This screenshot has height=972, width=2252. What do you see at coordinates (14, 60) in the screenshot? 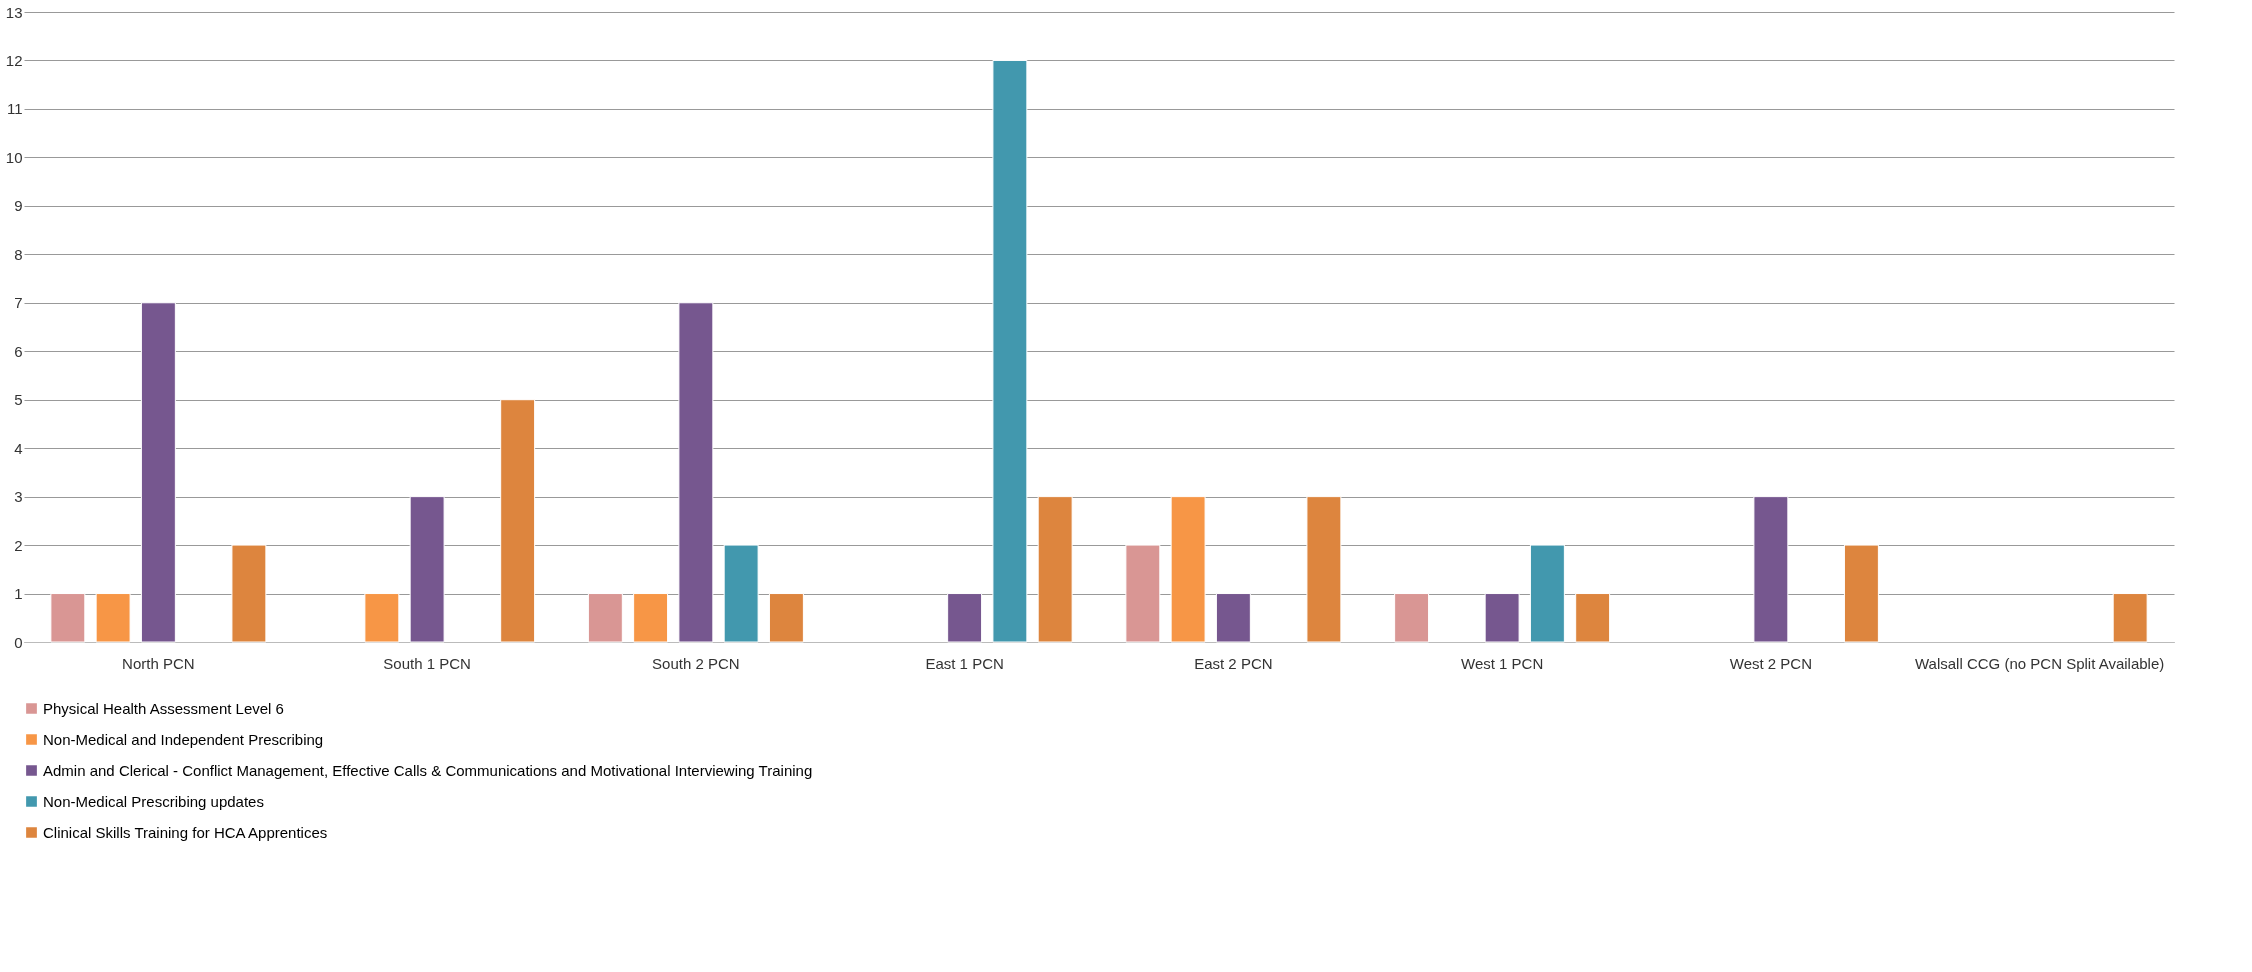
I see `y-tick-label: 12` at bounding box center [14, 60].